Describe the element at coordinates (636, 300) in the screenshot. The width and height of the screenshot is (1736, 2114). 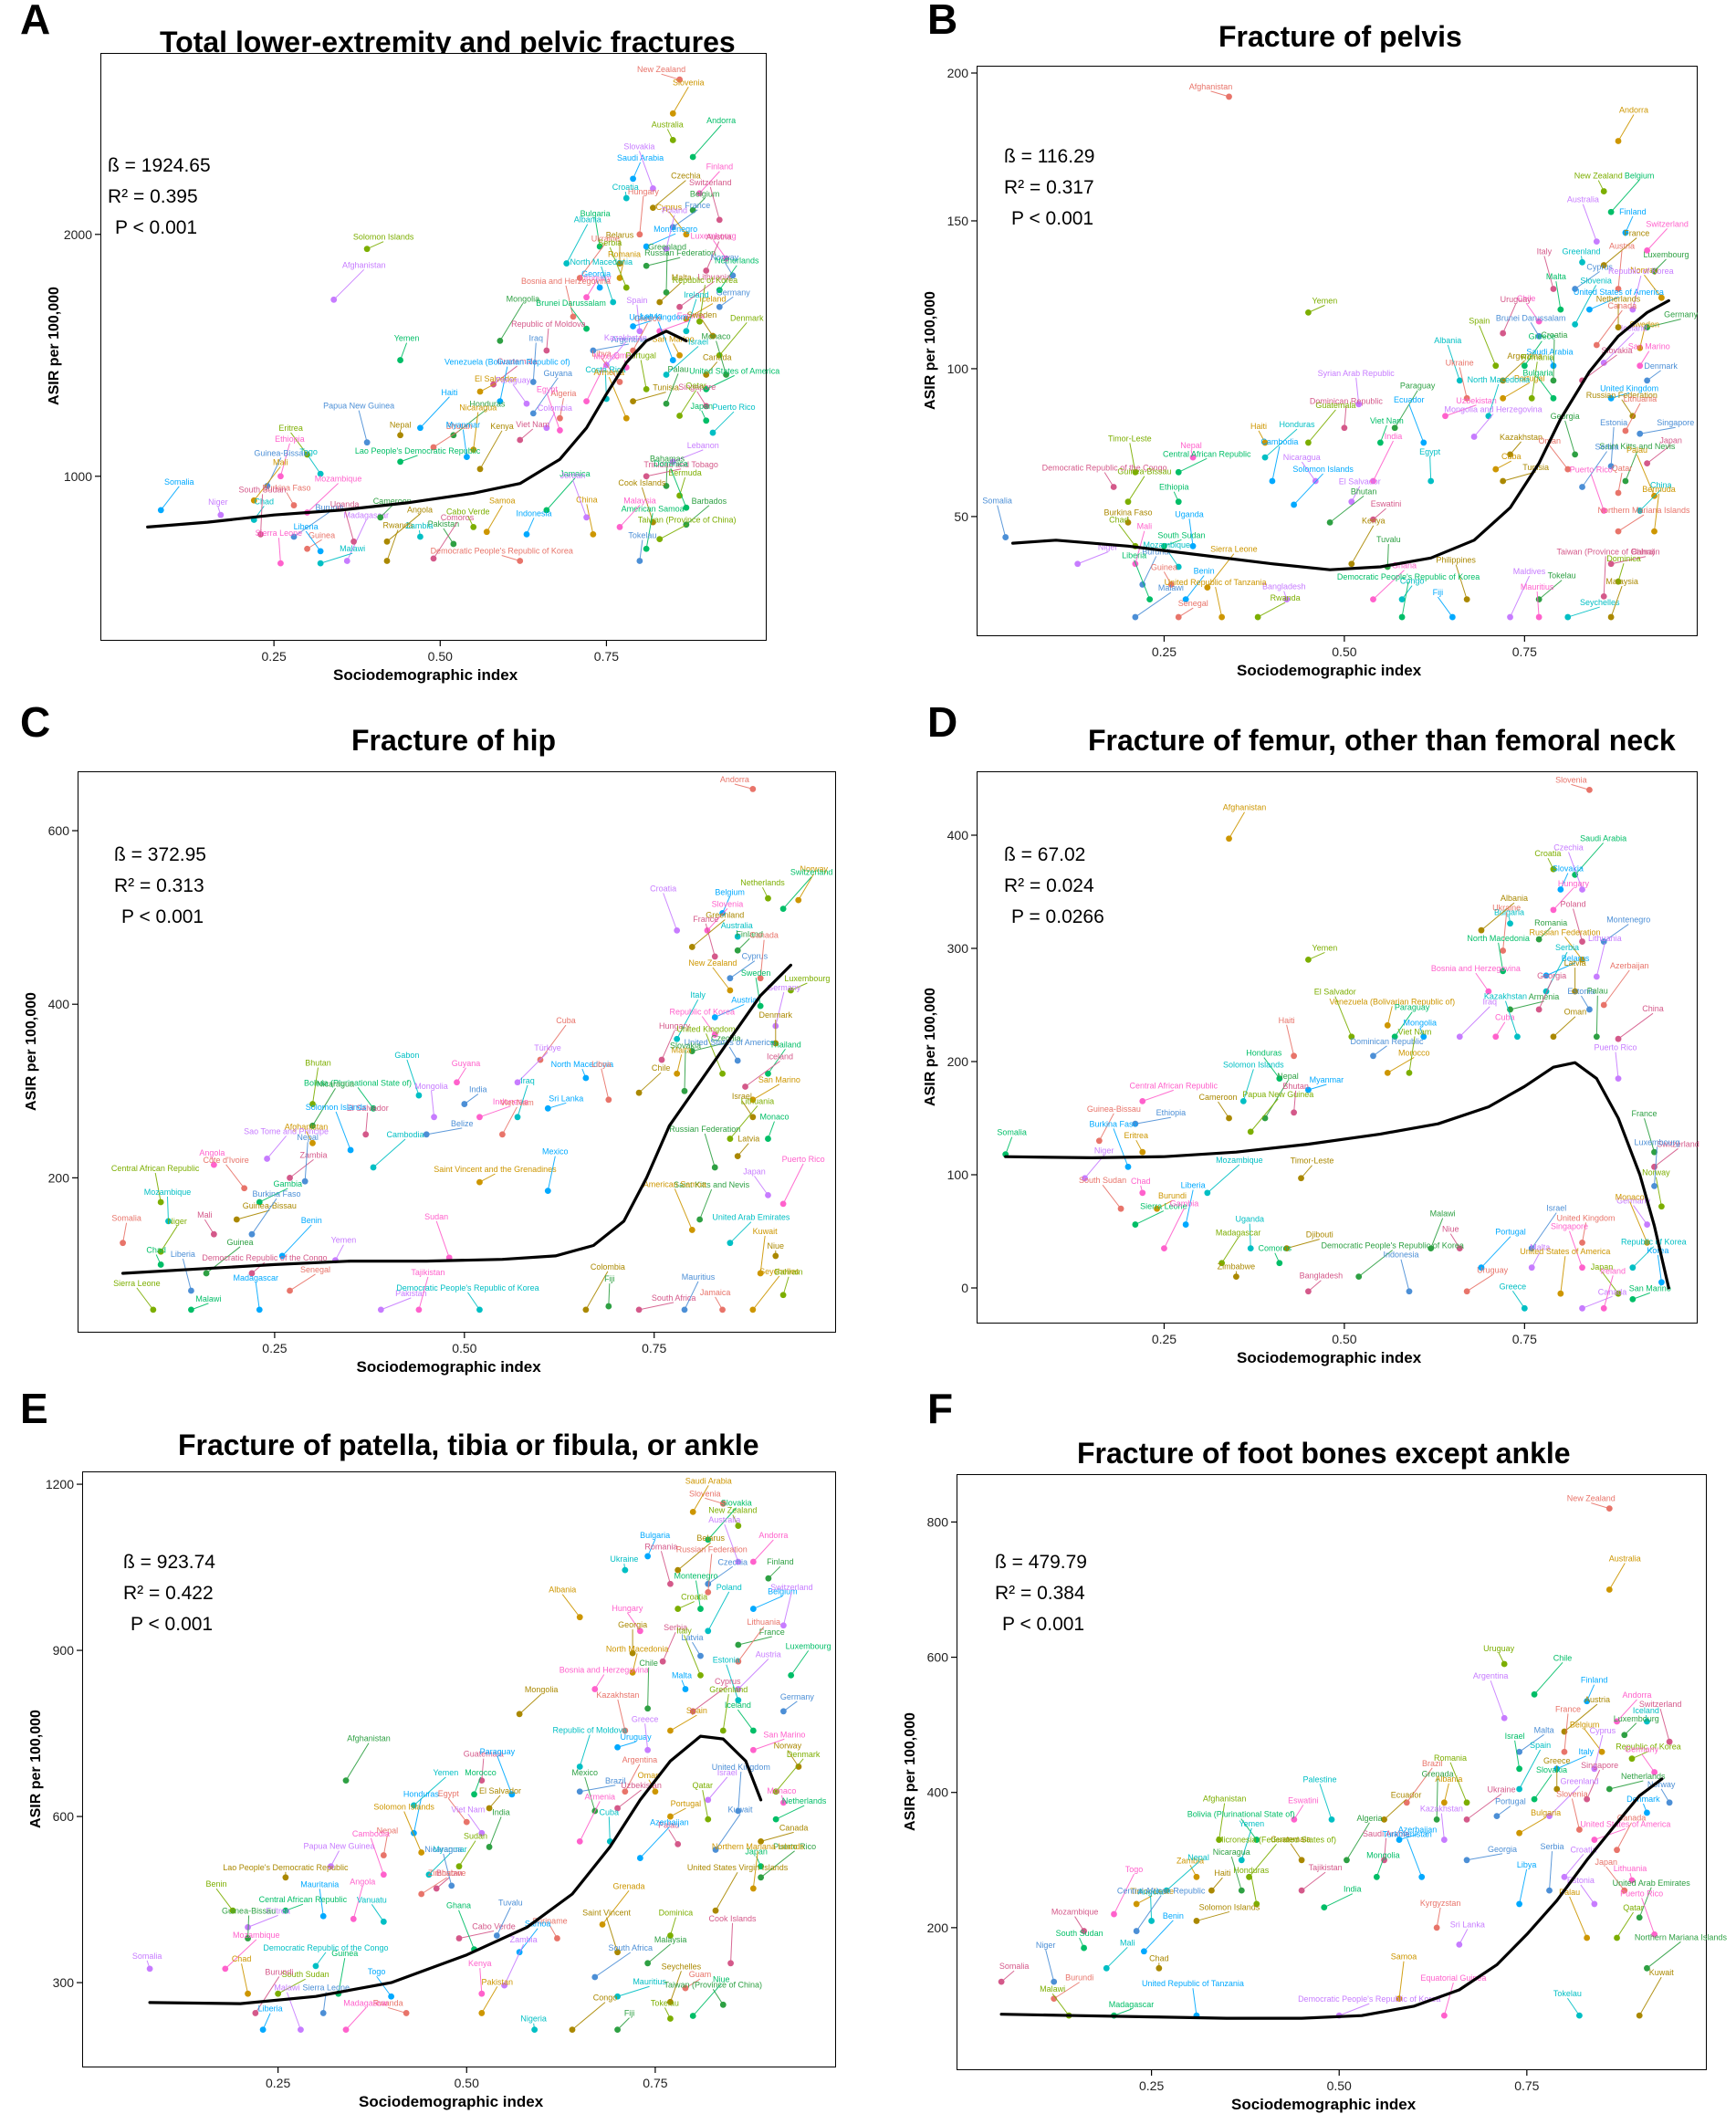
I see `point-label: Spain` at that location.